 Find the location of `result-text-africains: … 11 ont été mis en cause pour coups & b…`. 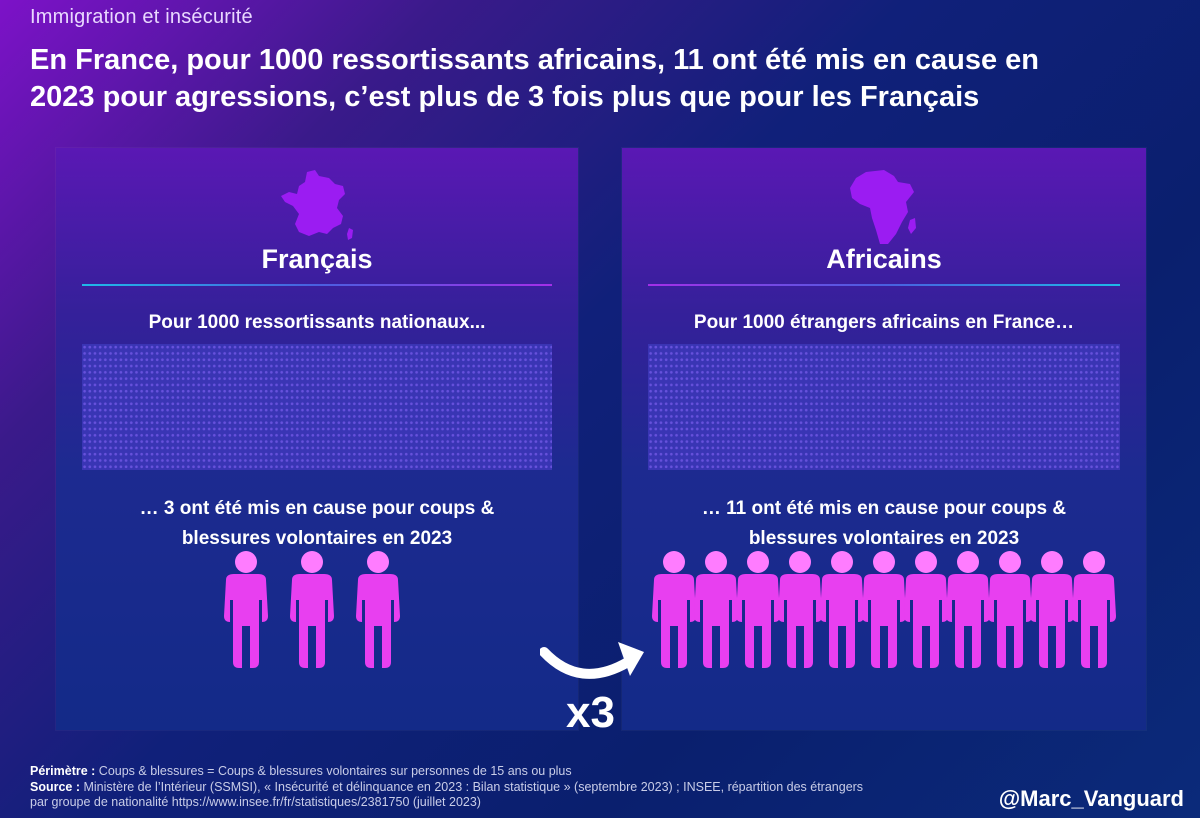

result-text-africains: … 11 ont été mis en cause pour coups & b… is located at coordinates (884, 524).